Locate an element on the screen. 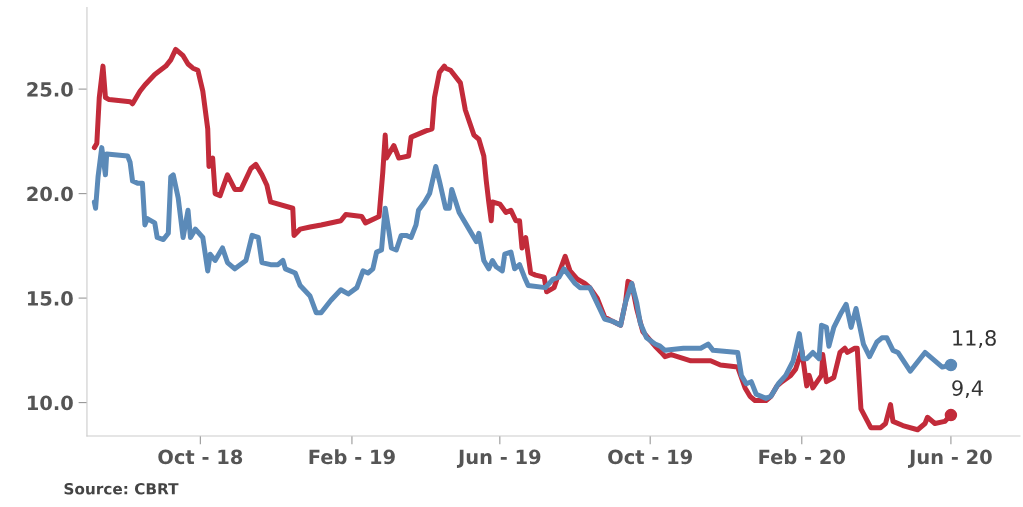 This screenshot has width=1023, height=507. y-tick-label: 25.0 is located at coordinates (50, 89).